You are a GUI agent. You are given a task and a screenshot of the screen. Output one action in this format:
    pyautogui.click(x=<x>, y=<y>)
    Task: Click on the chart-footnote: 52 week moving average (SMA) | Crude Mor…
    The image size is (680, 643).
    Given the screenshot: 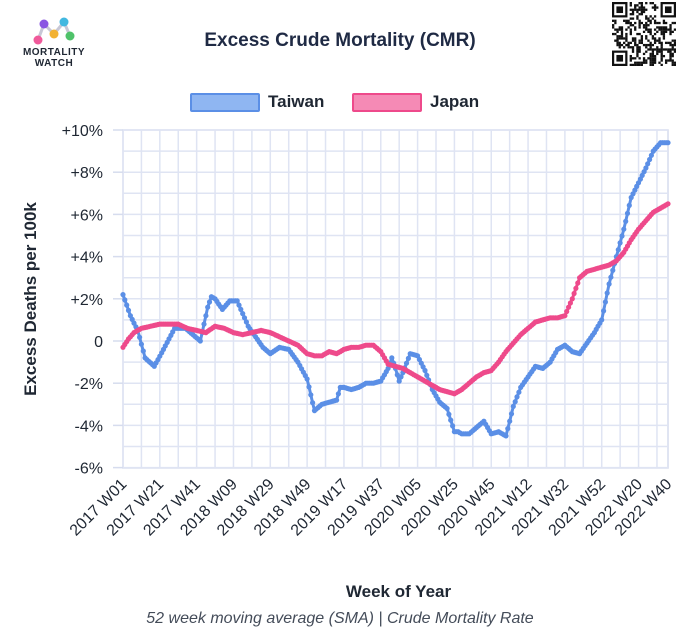 What is the action you would take?
    pyautogui.click(x=340, y=618)
    